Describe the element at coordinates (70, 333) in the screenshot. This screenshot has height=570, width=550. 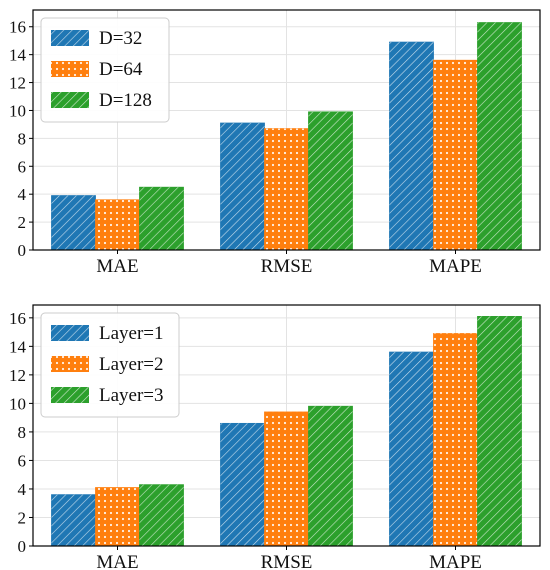
I see `legend-swatch-Layer=1` at that location.